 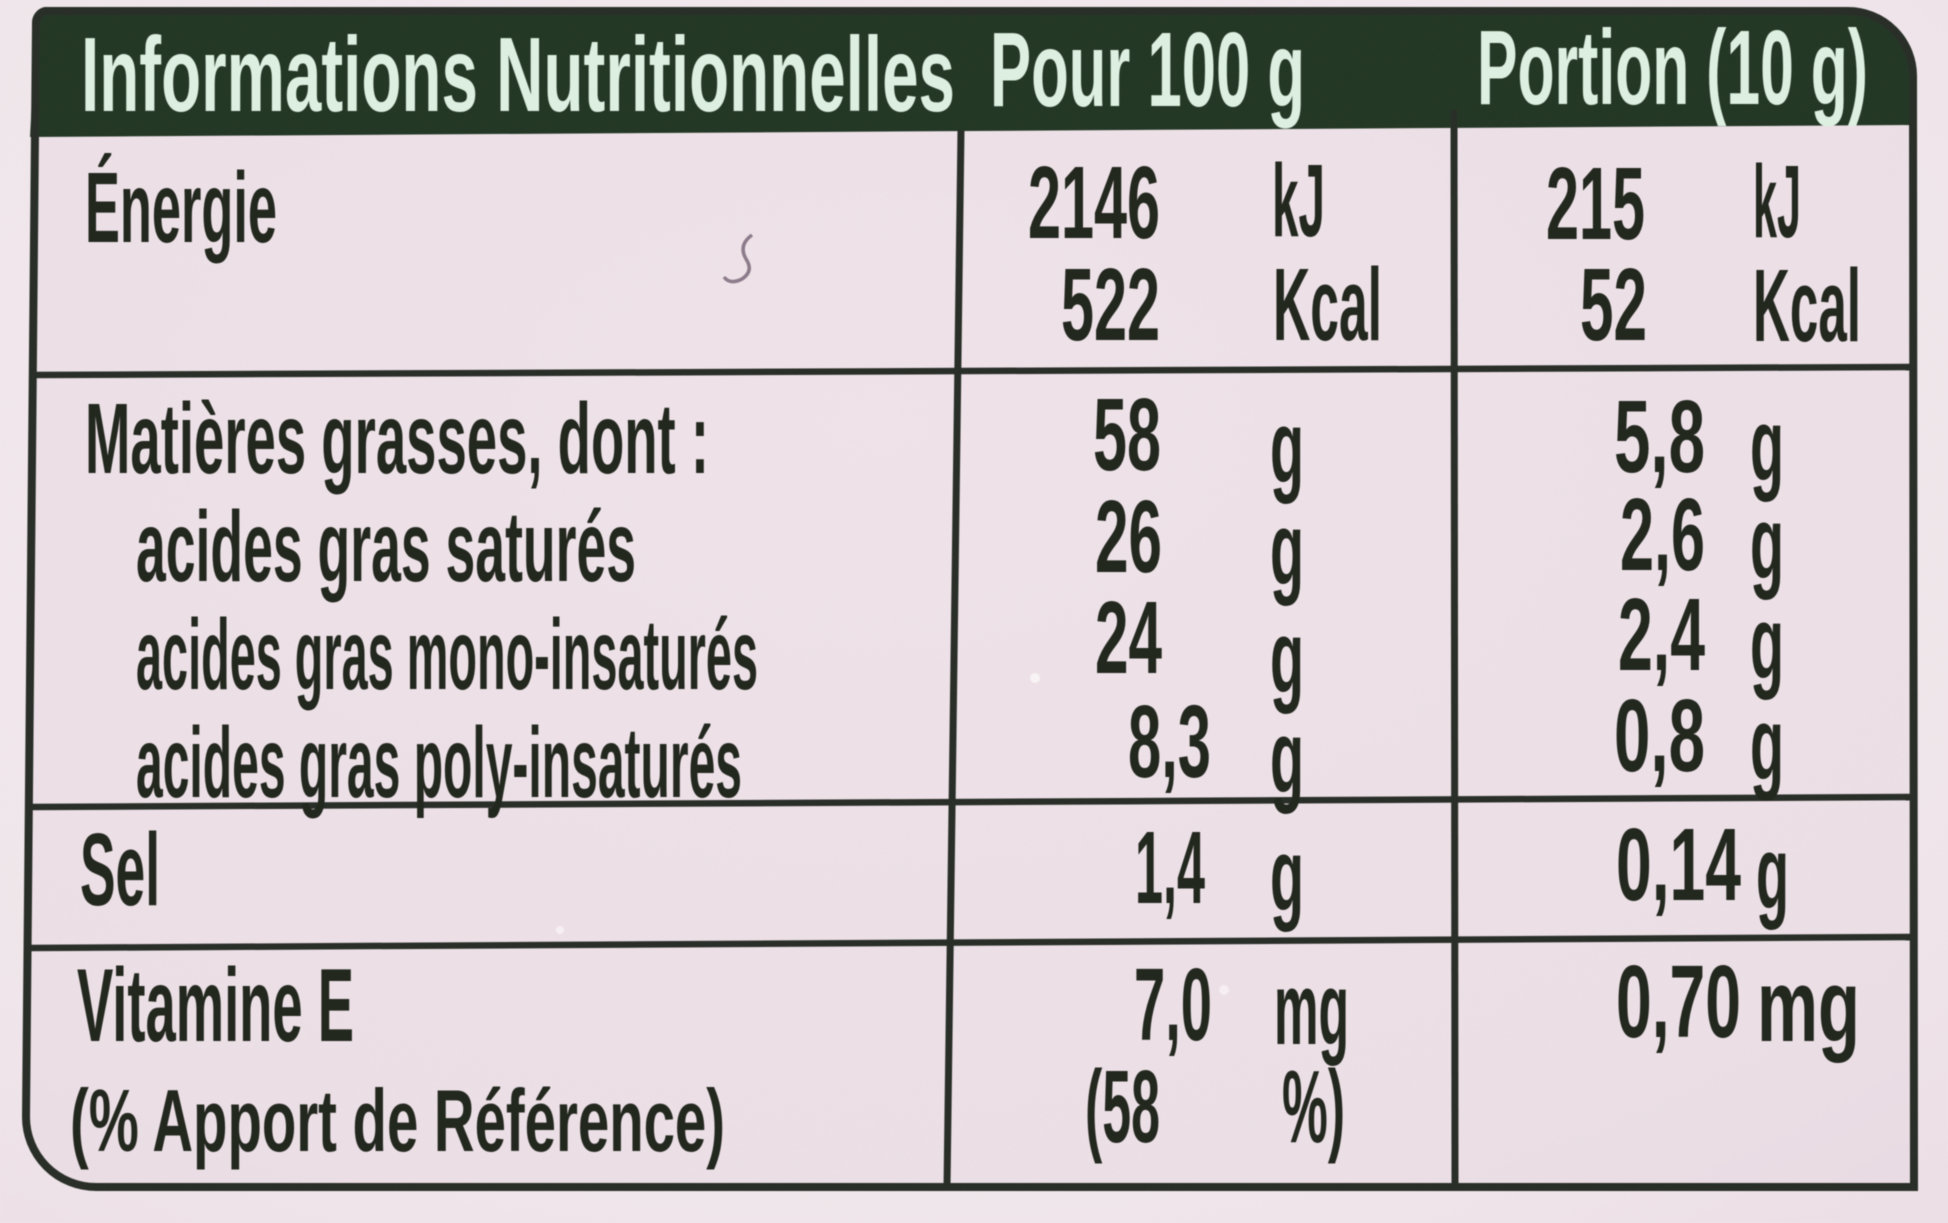 I want to click on svg-text: Sel, so click(x=120, y=869).